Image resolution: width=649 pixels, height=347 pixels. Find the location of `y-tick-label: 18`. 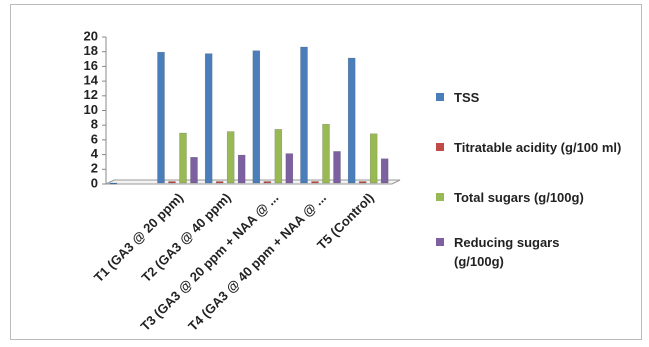

y-tick-label: 18 is located at coordinates (91, 50).